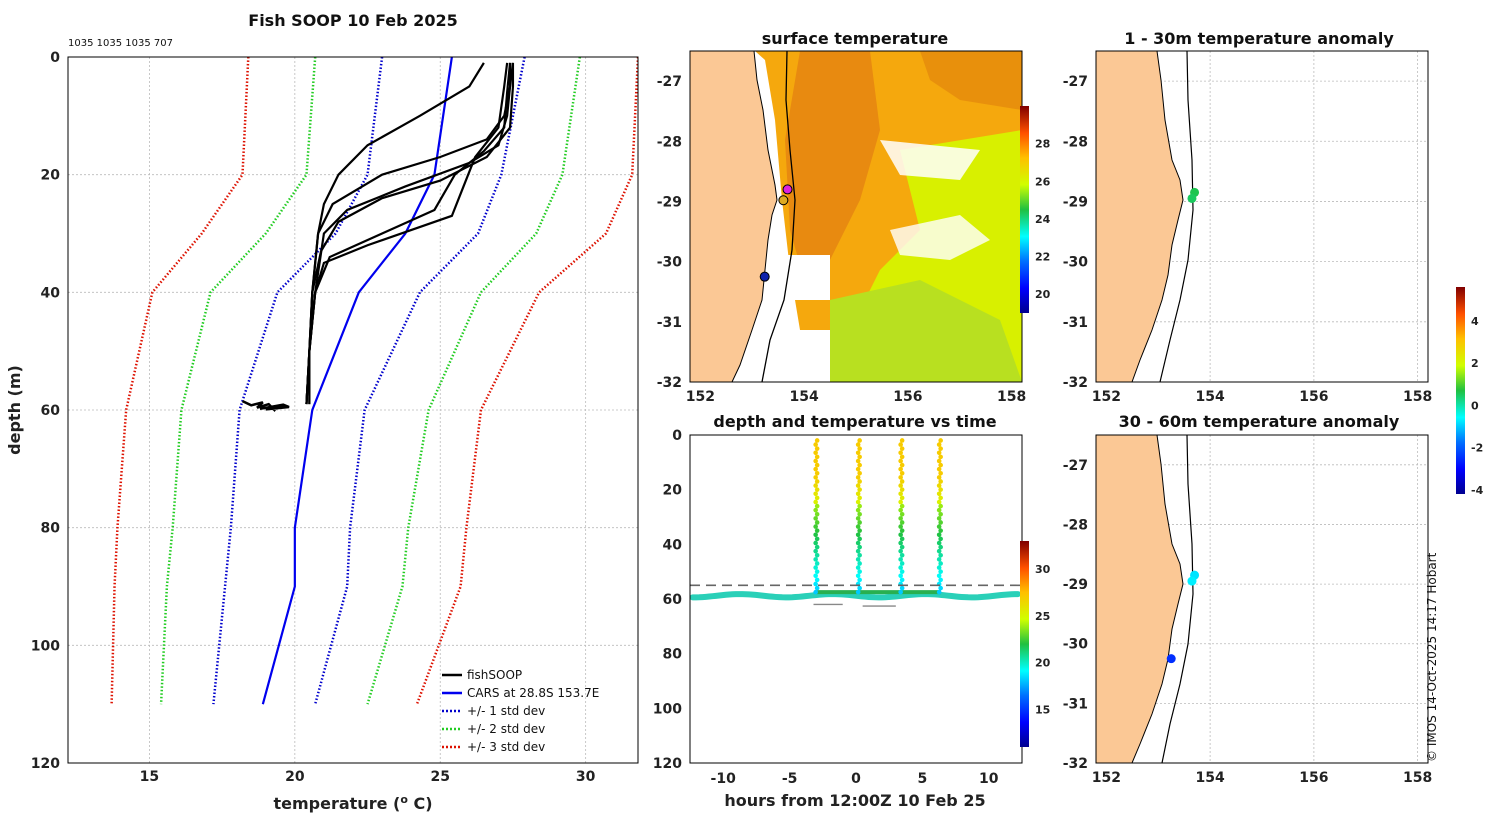  I want to click on profile-ytick-label: 120, so click(45, 764).